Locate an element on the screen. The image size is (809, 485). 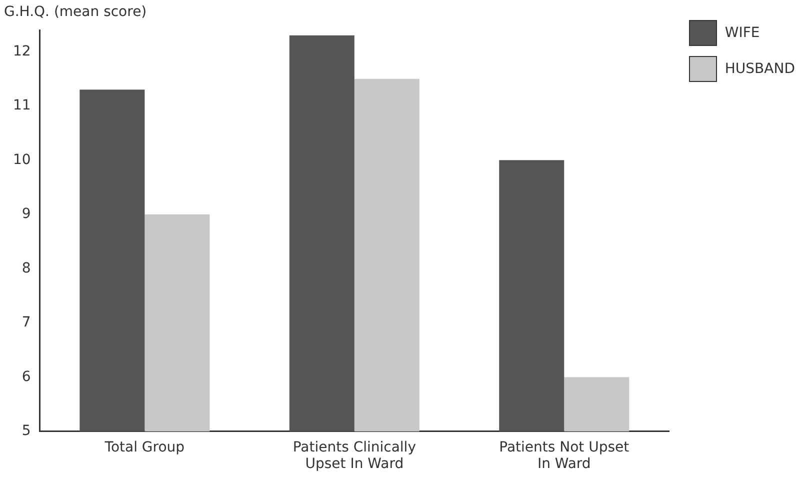
y-tick-label: 6 is located at coordinates (26, 376).